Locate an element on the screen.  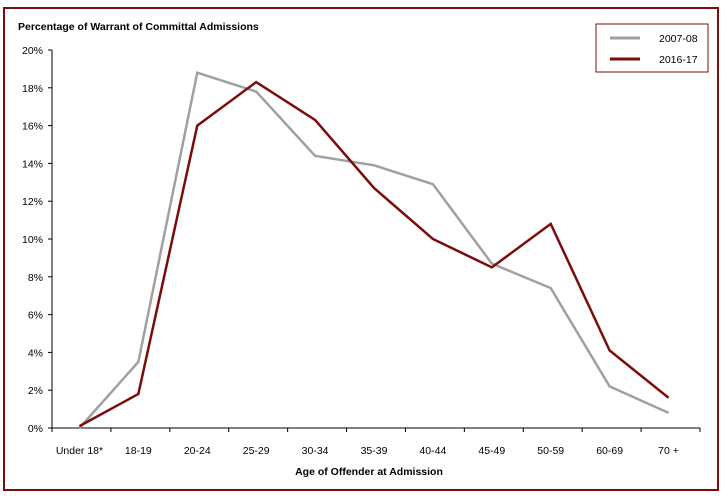
y-tick-label: 8% is located at coordinates (35, 278).